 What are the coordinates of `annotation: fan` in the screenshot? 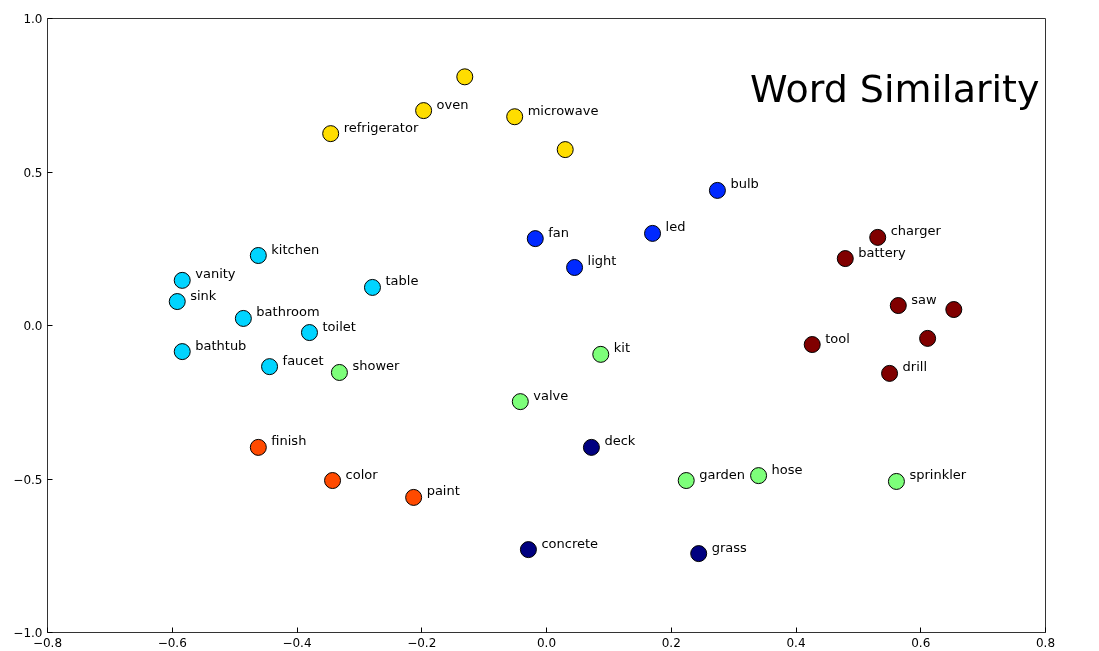 It's located at (559, 232).